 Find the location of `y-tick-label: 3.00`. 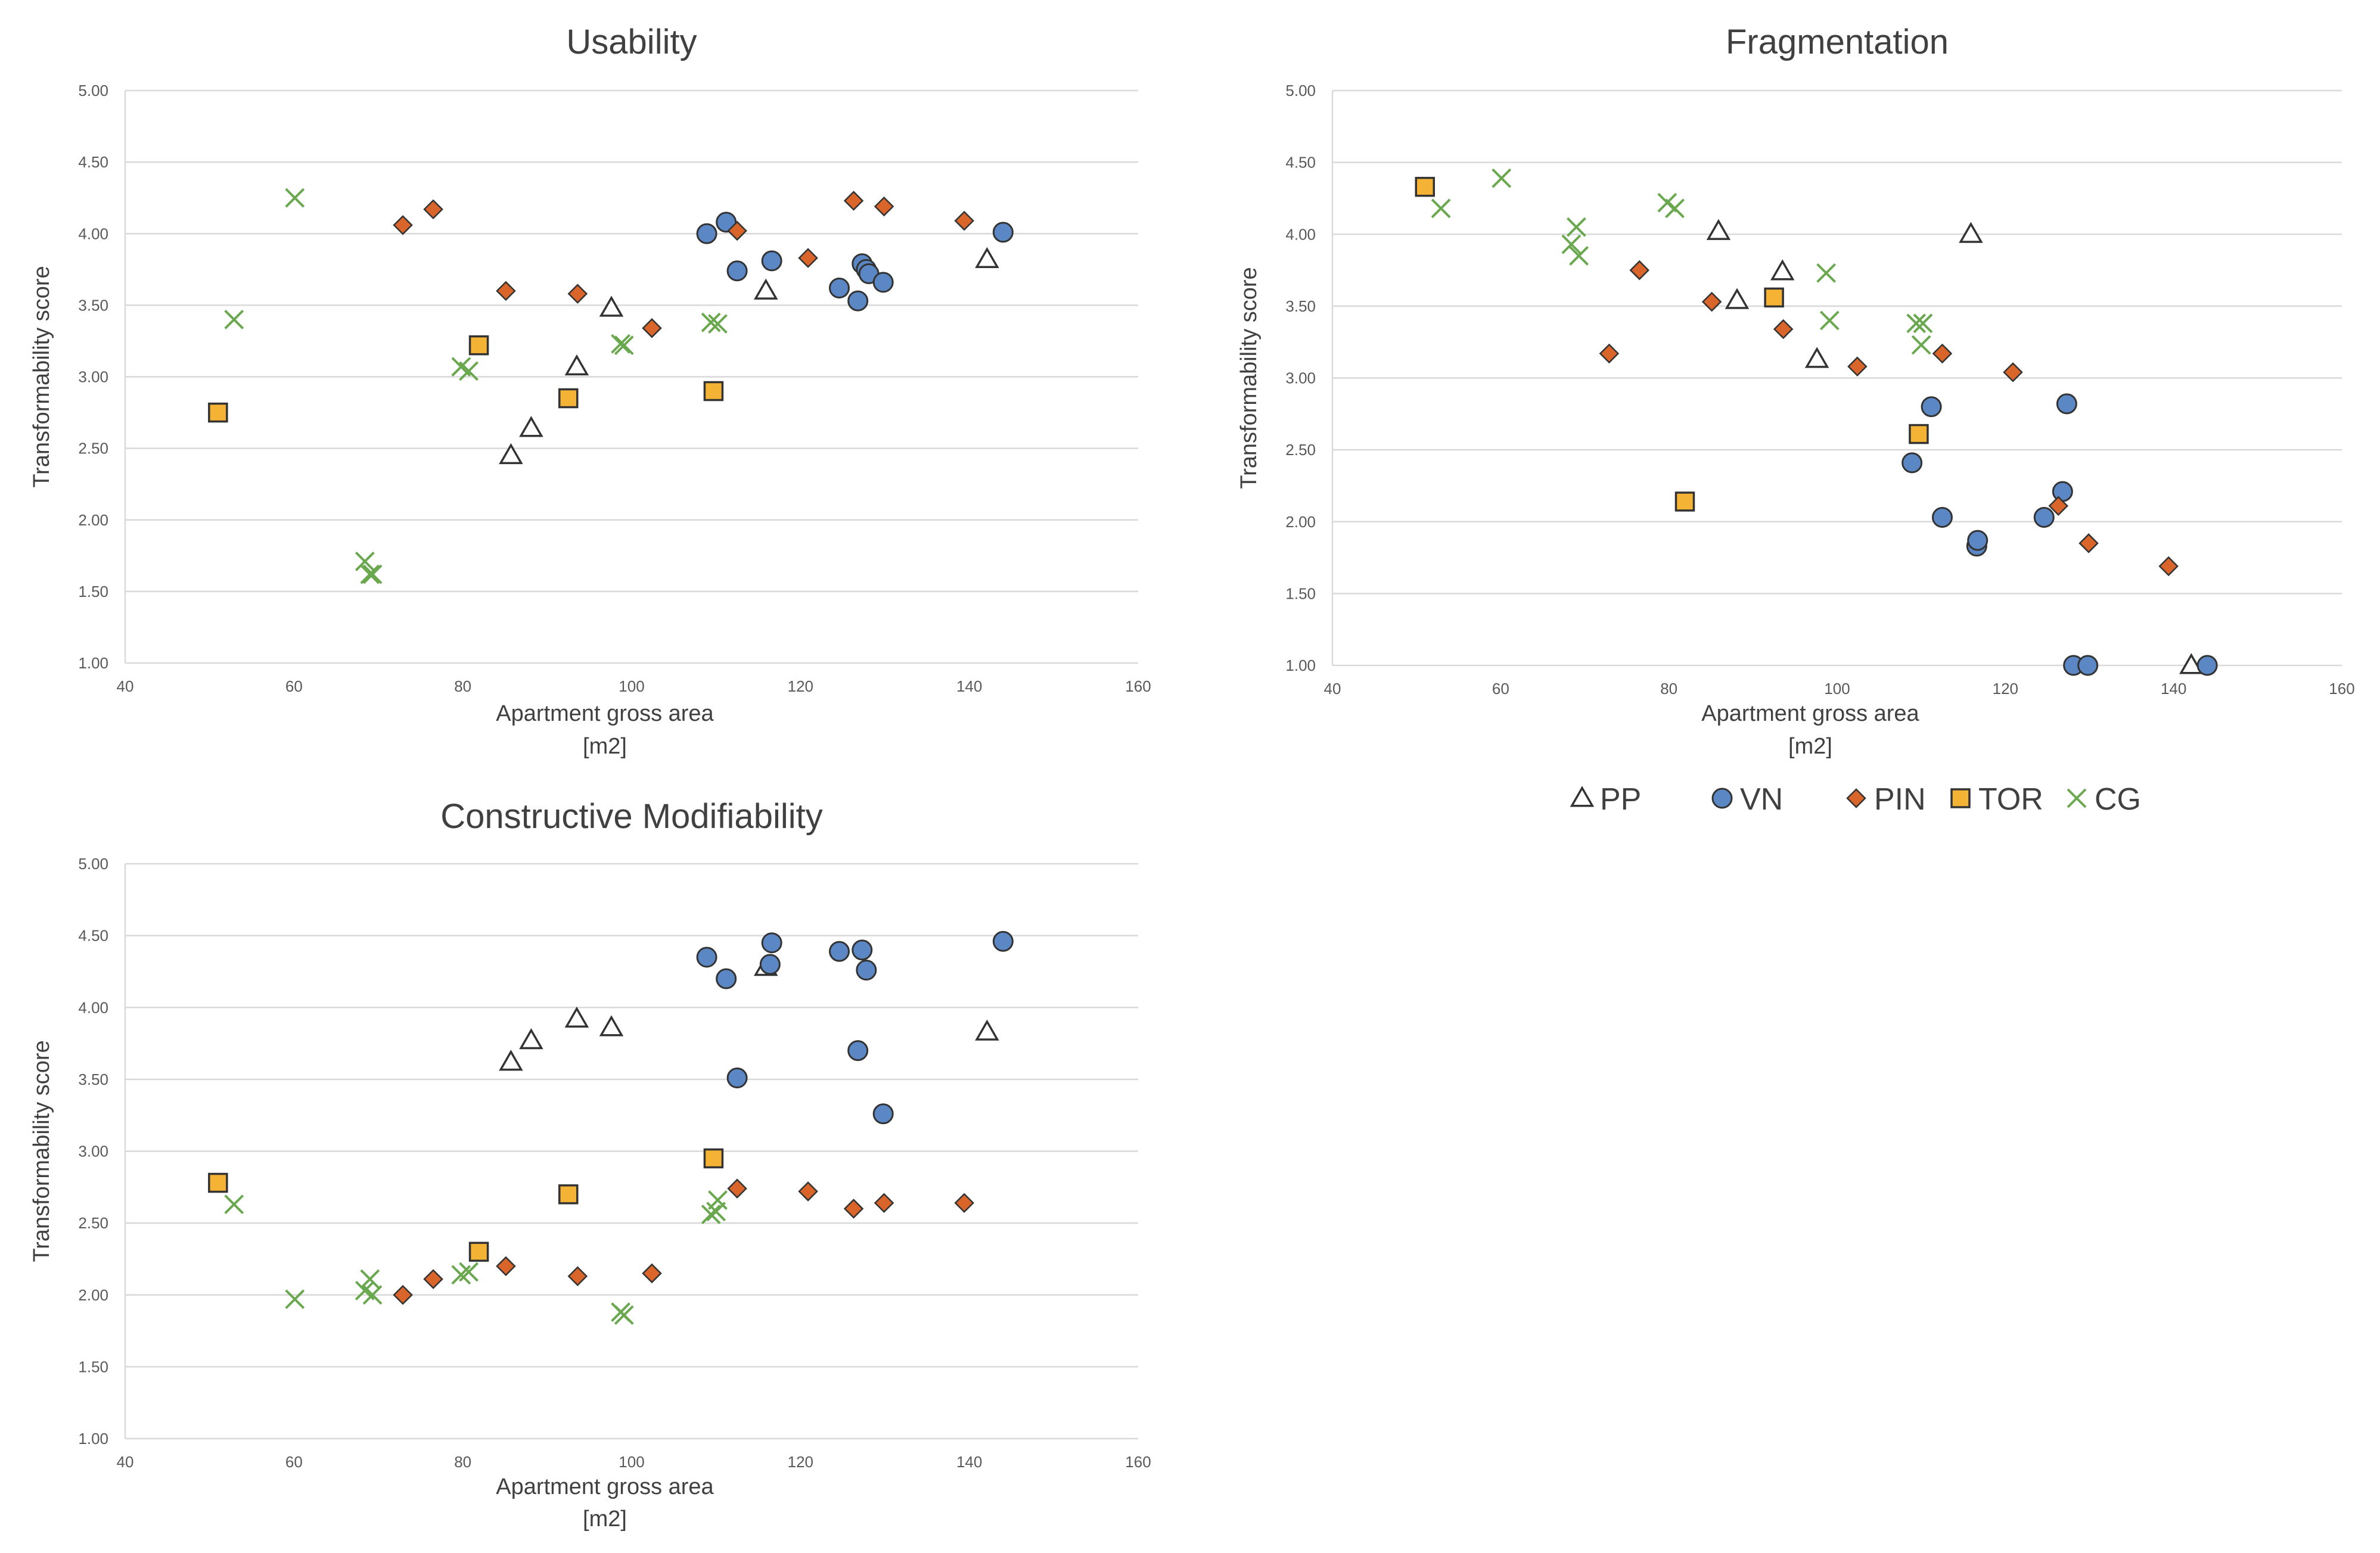

y-tick-label: 3.00 is located at coordinates (93, 1151).